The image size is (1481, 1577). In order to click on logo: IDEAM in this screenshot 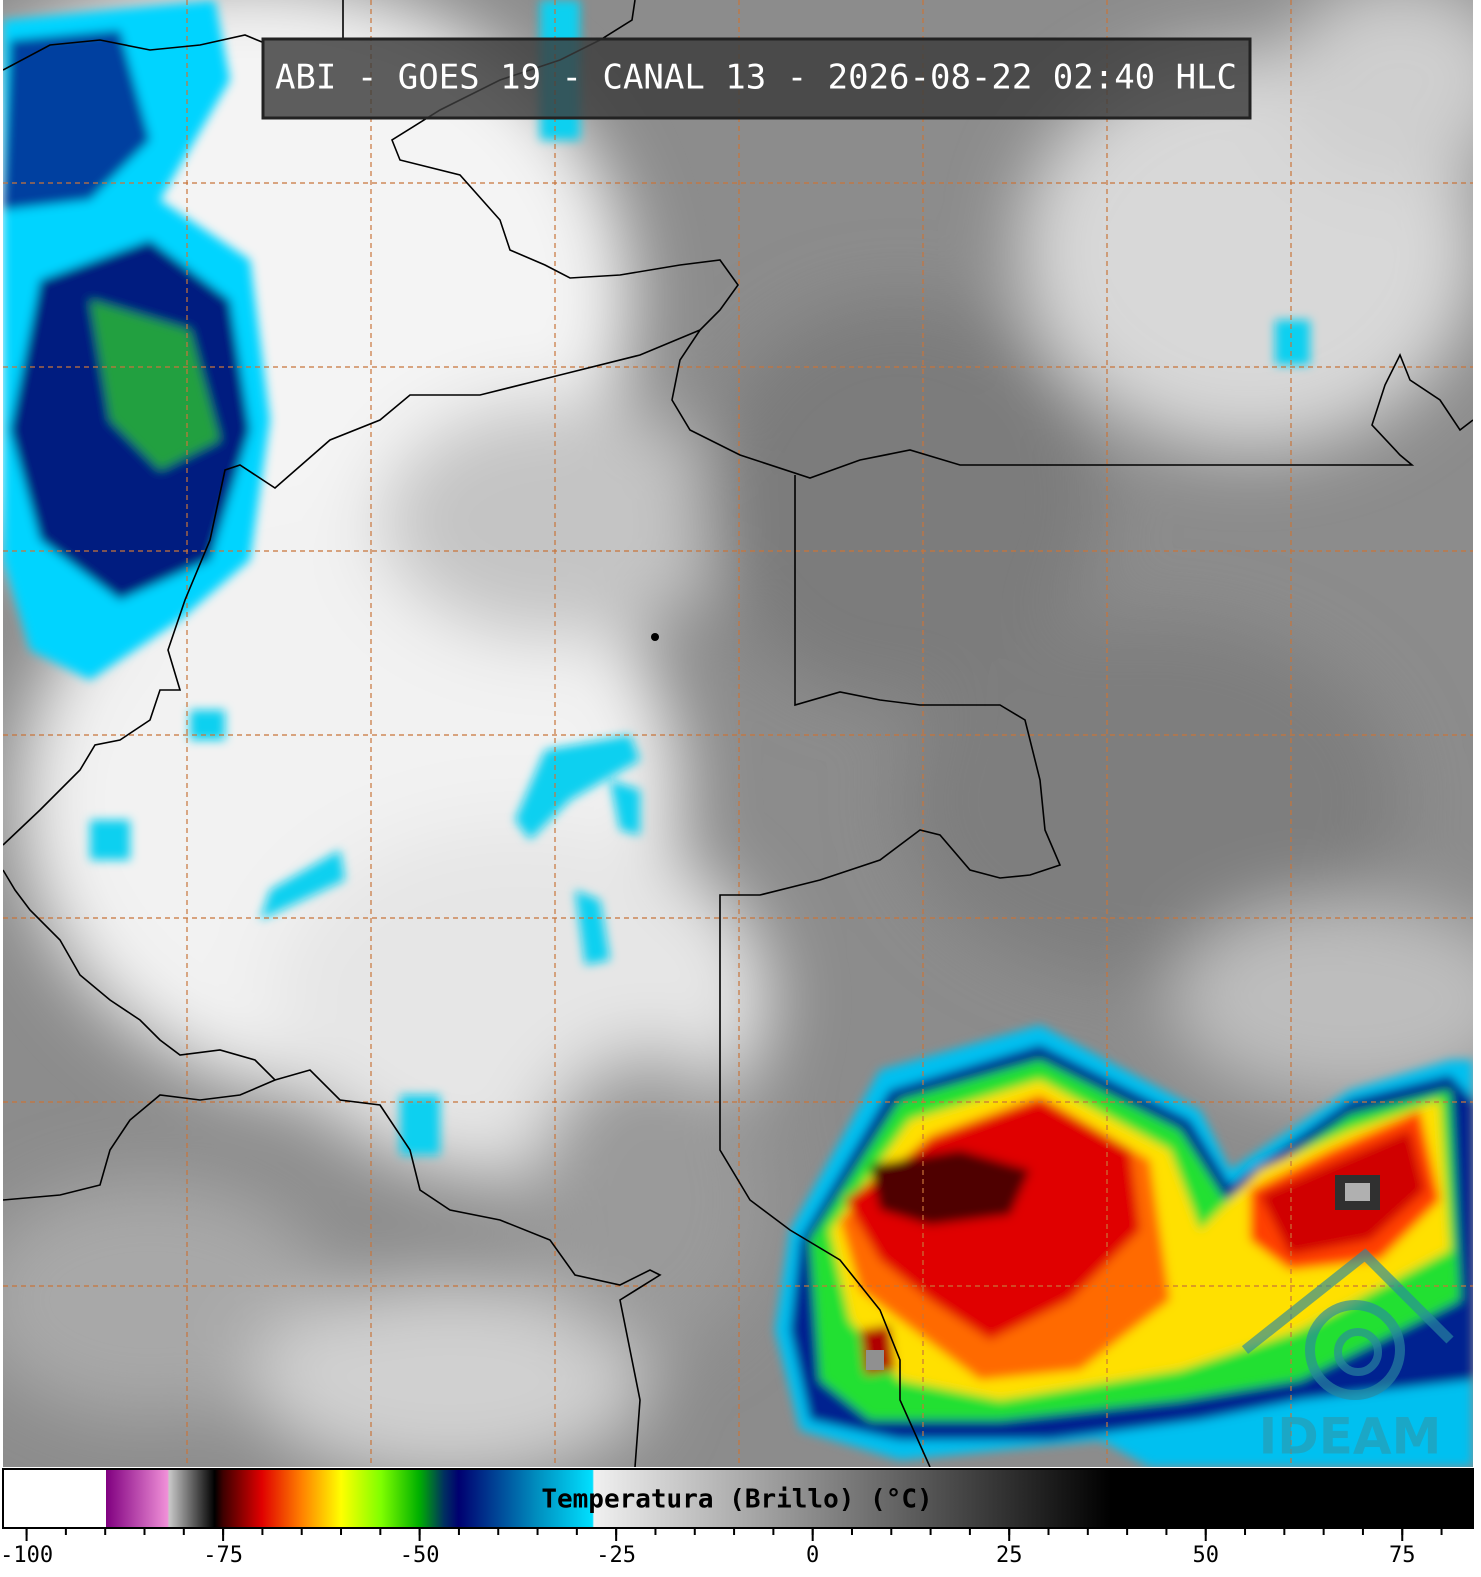, I will do `click(1347, 1357)`.